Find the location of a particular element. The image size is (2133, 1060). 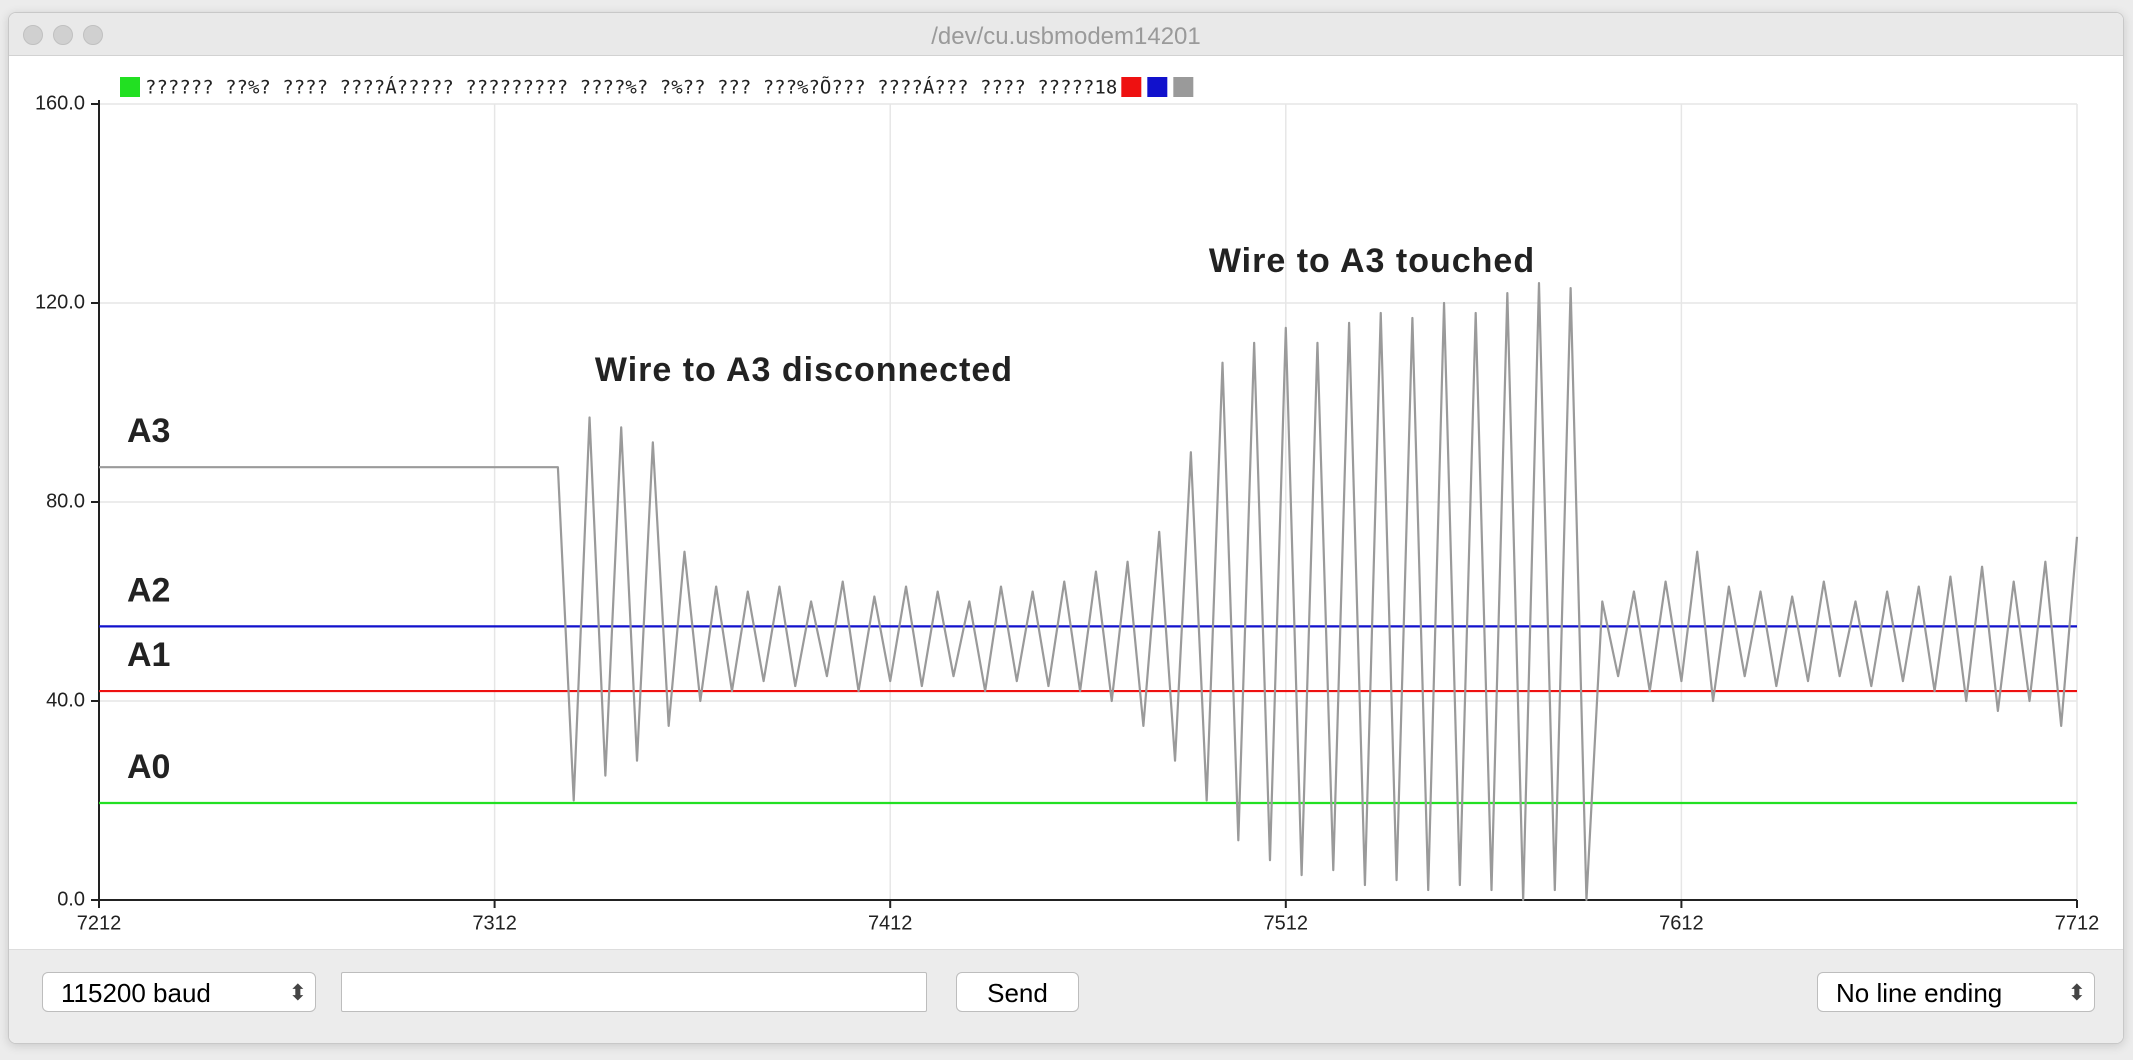

x-tick-label: 7412 is located at coordinates (890, 923).